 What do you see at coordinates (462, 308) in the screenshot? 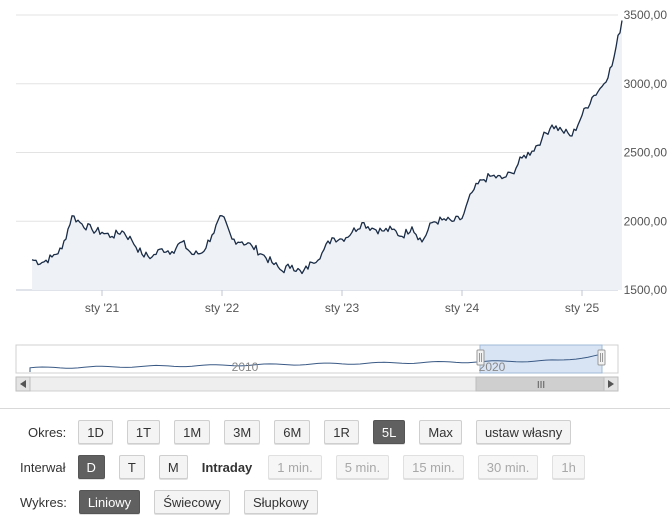
I see `x-tick-label: sty '24` at bounding box center [462, 308].